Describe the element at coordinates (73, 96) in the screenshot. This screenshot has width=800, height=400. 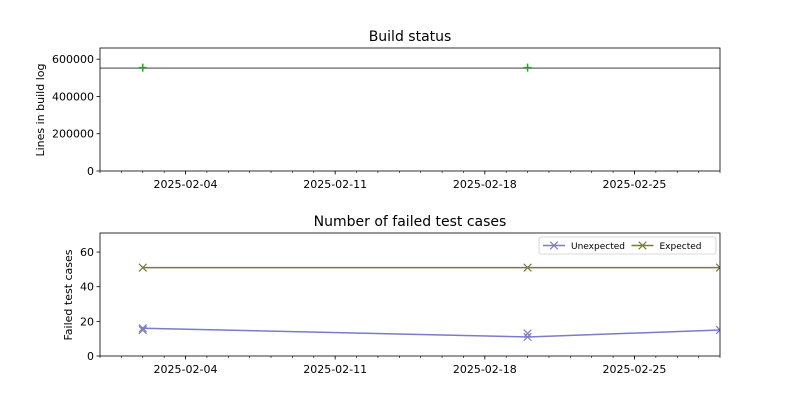
I see `y-tick-label: 400000` at that location.